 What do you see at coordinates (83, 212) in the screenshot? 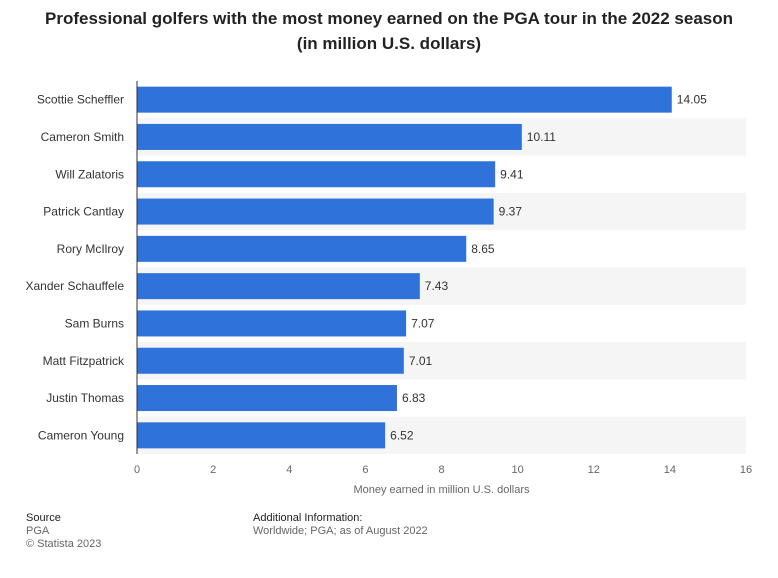
I see `category-label-4: Patrick Cantlay` at bounding box center [83, 212].